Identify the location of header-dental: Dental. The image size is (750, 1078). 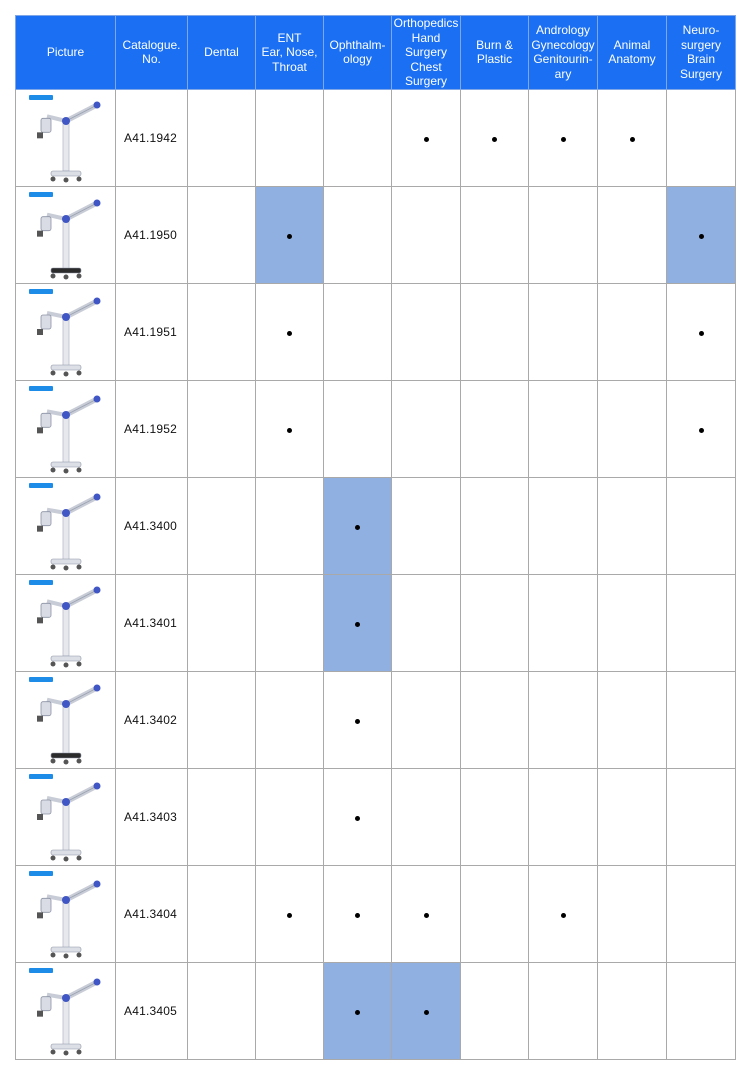
(221, 52).